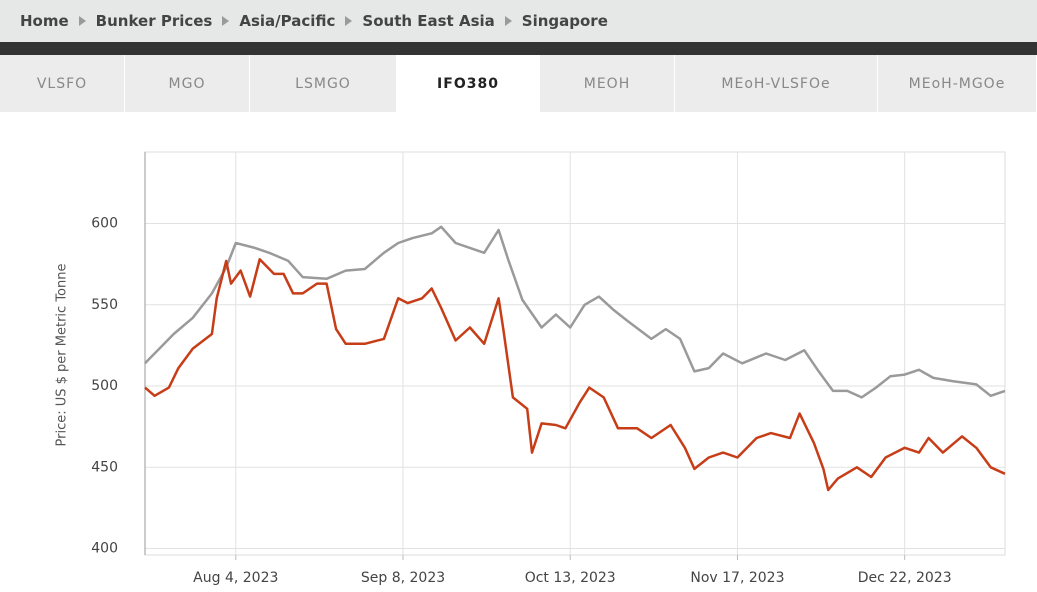 The height and width of the screenshot is (592, 1037). Describe the element at coordinates (468, 83) in the screenshot. I see `tab: IFO380` at that location.